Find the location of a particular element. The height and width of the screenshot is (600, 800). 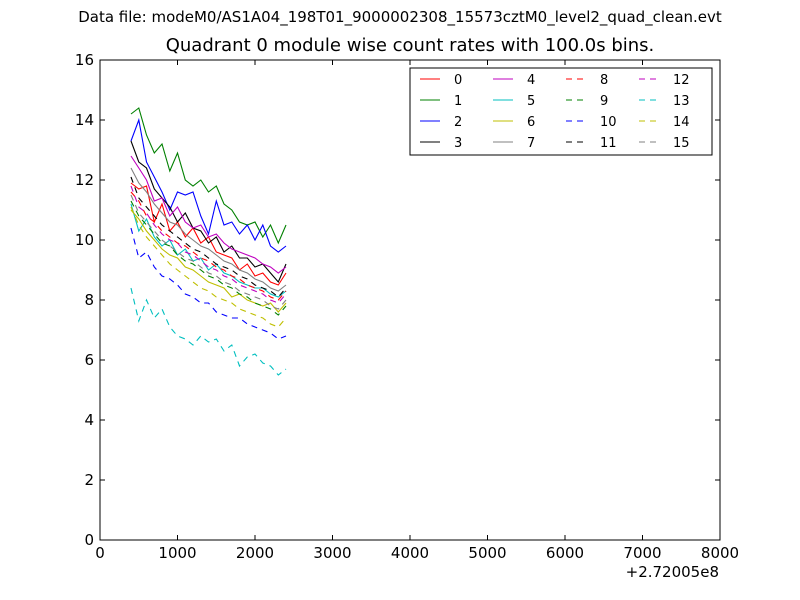

x-tick-label: 3000 is located at coordinates (332, 553).